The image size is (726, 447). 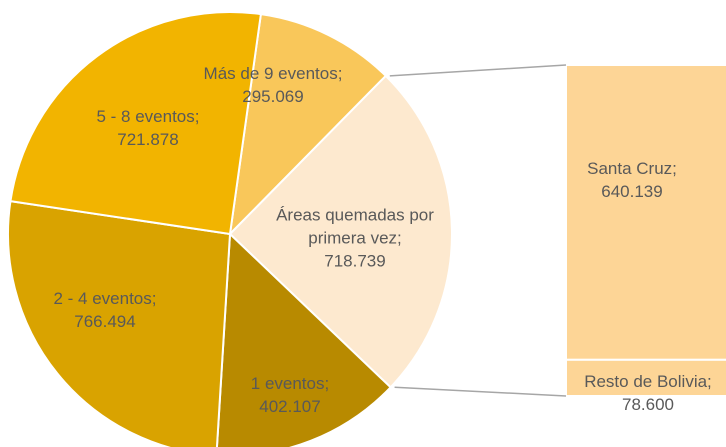 I want to click on label-text: 718.739, so click(x=355, y=261).